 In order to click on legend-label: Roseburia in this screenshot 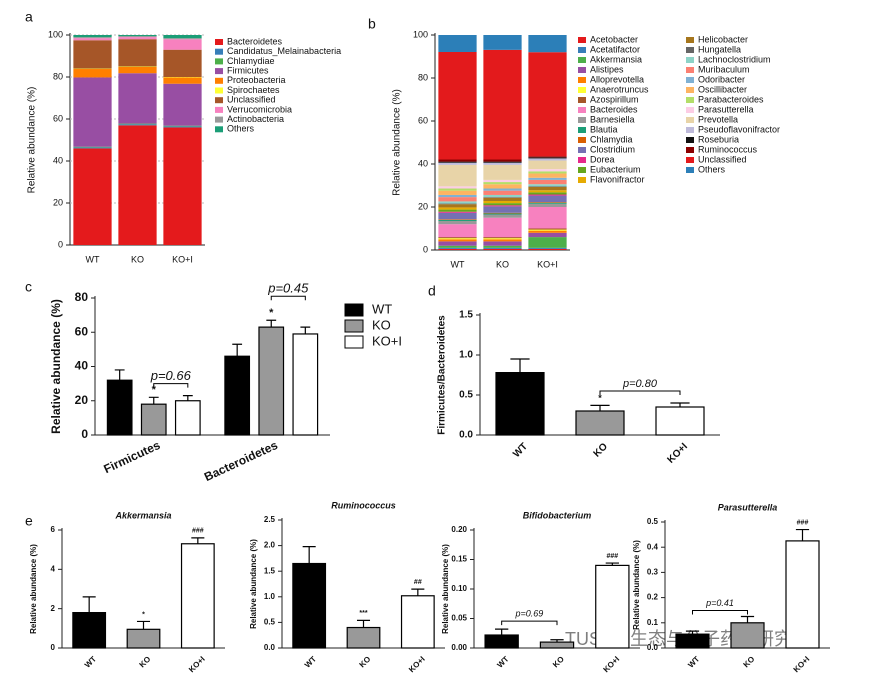, I will do `click(718, 139)`.